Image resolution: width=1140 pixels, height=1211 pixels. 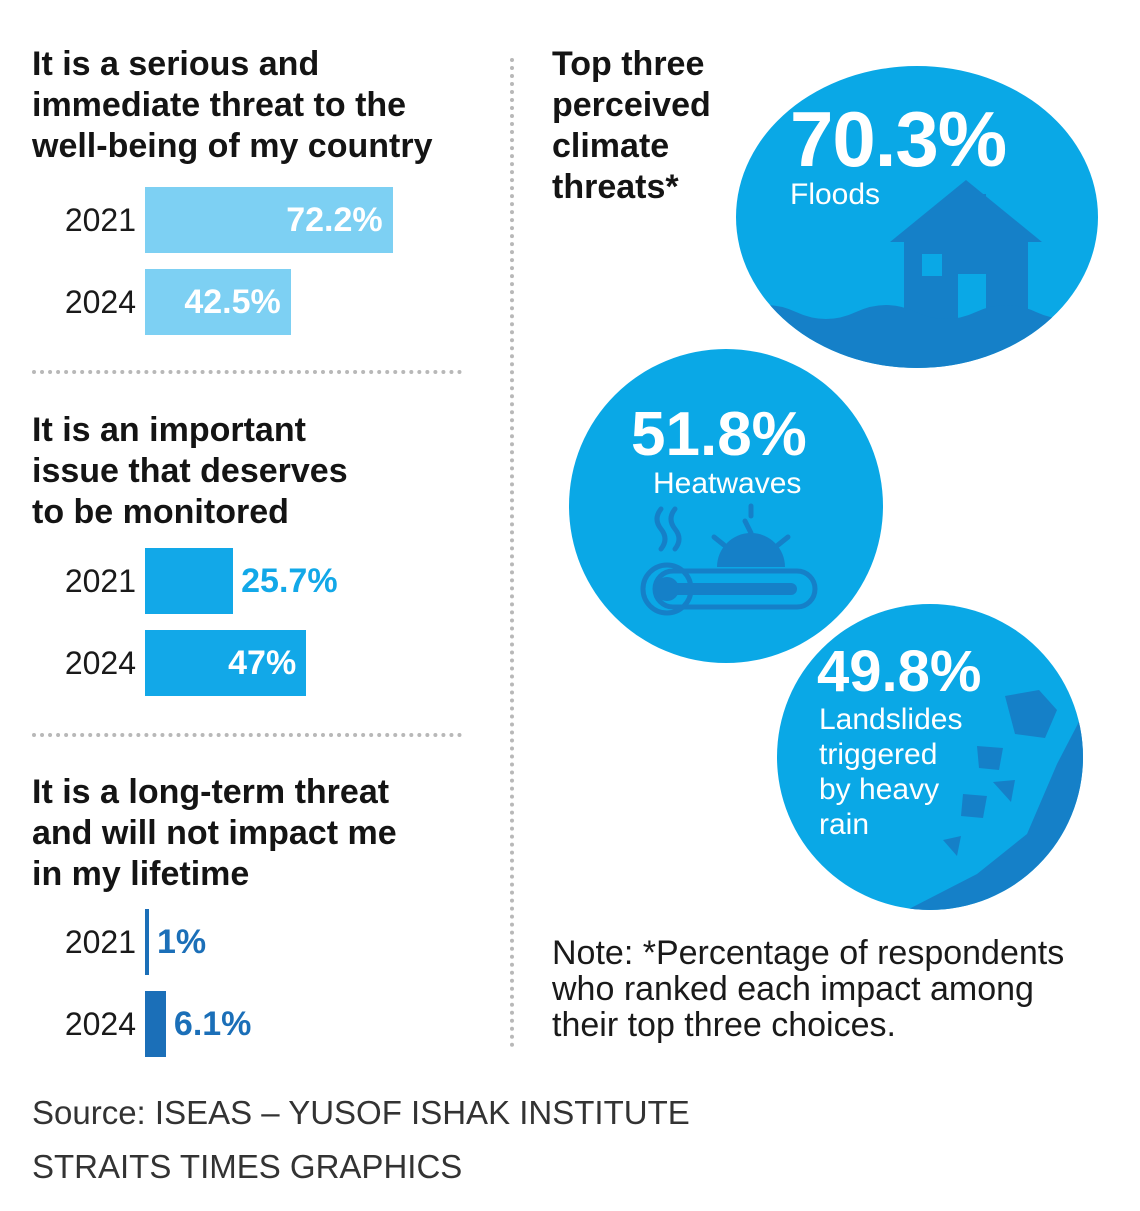 What do you see at coordinates (719, 434) in the screenshot?
I see `heatwaves-value: 51.8%` at bounding box center [719, 434].